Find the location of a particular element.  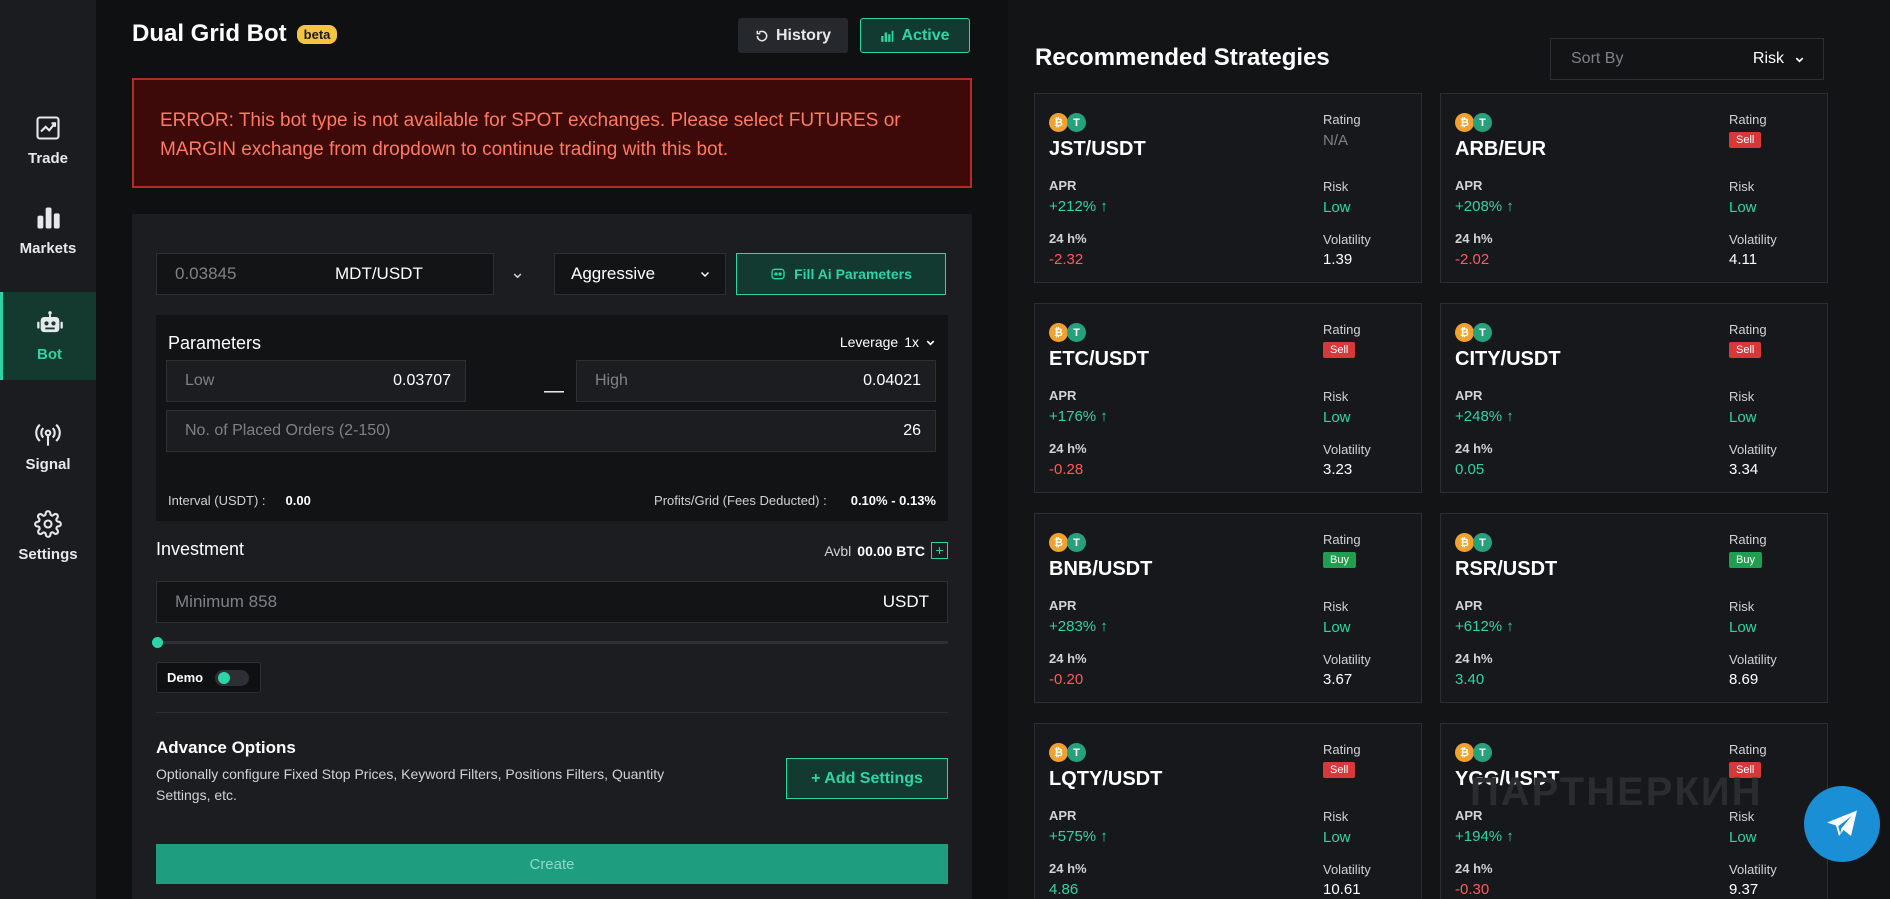

range-dash: — is located at coordinates (554, 391).